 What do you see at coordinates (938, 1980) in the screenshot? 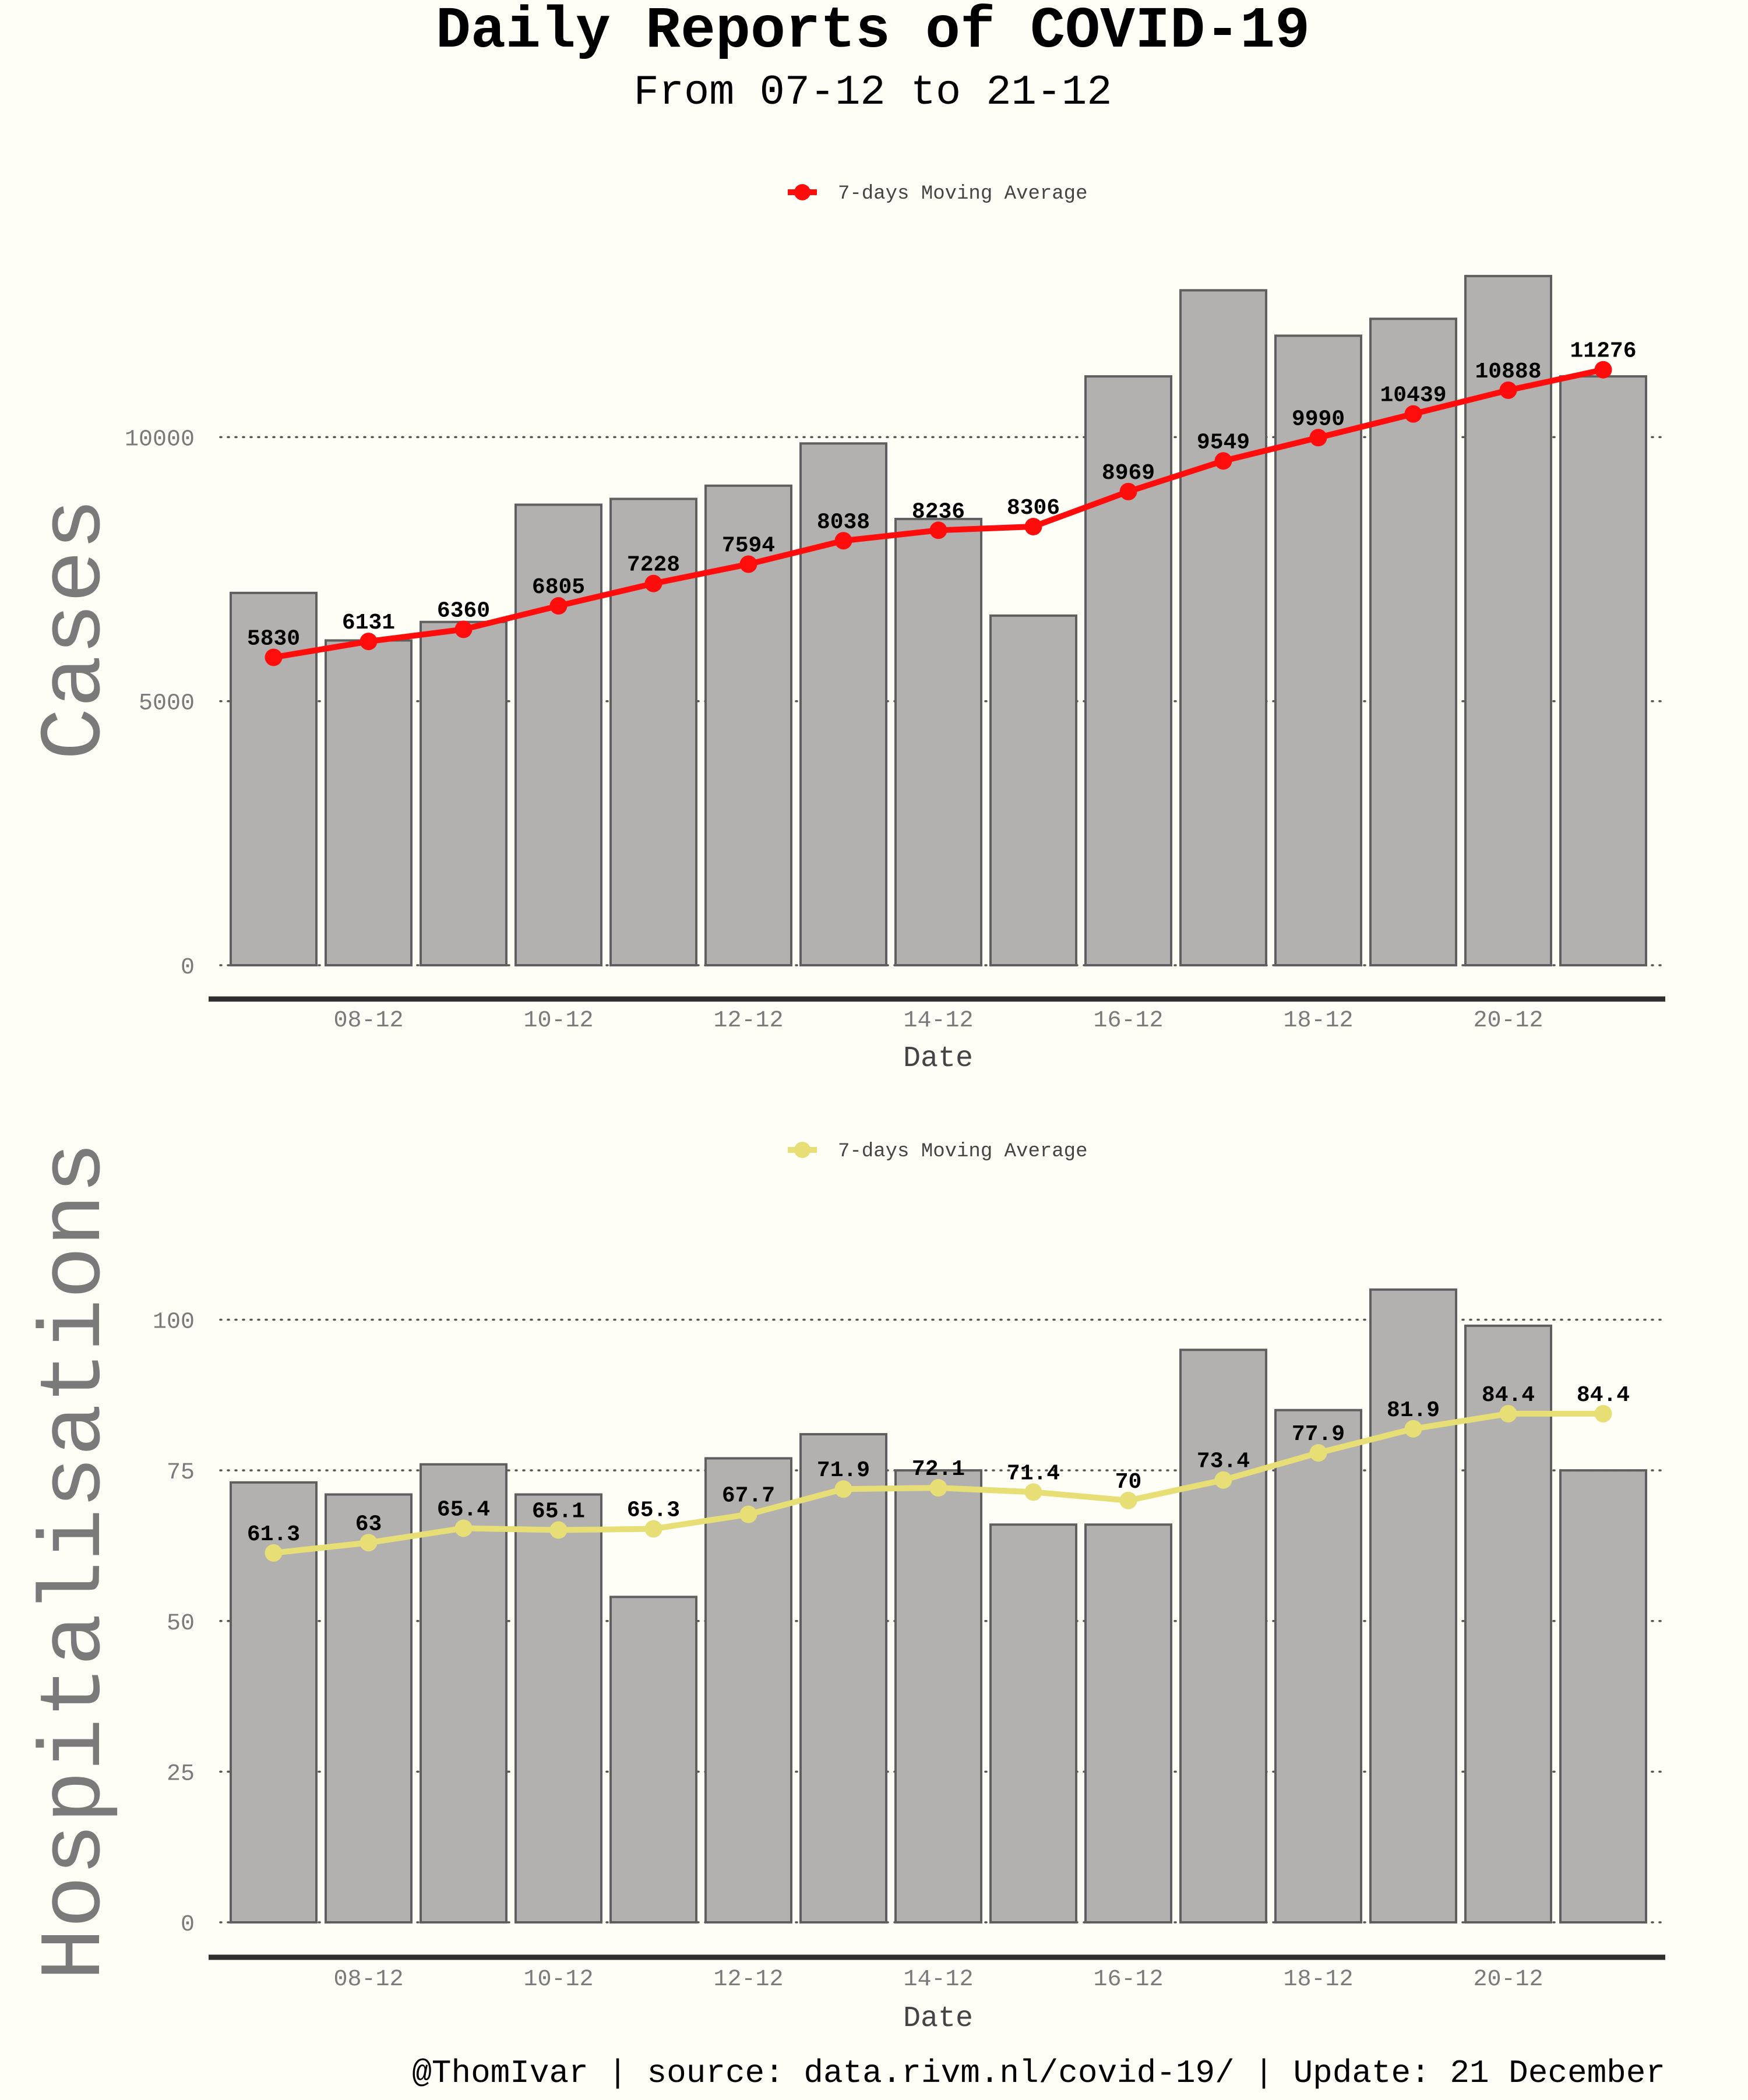
I see `hosp-xtick-label: 14-12` at bounding box center [938, 1980].